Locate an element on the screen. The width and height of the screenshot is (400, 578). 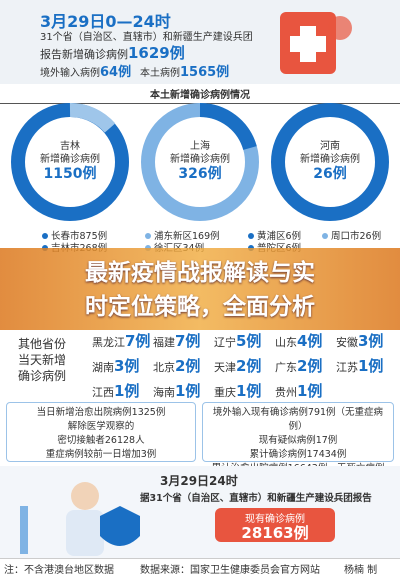
overlay-line: 最新疫情战报解读与实 is located at coordinates (200, 273).